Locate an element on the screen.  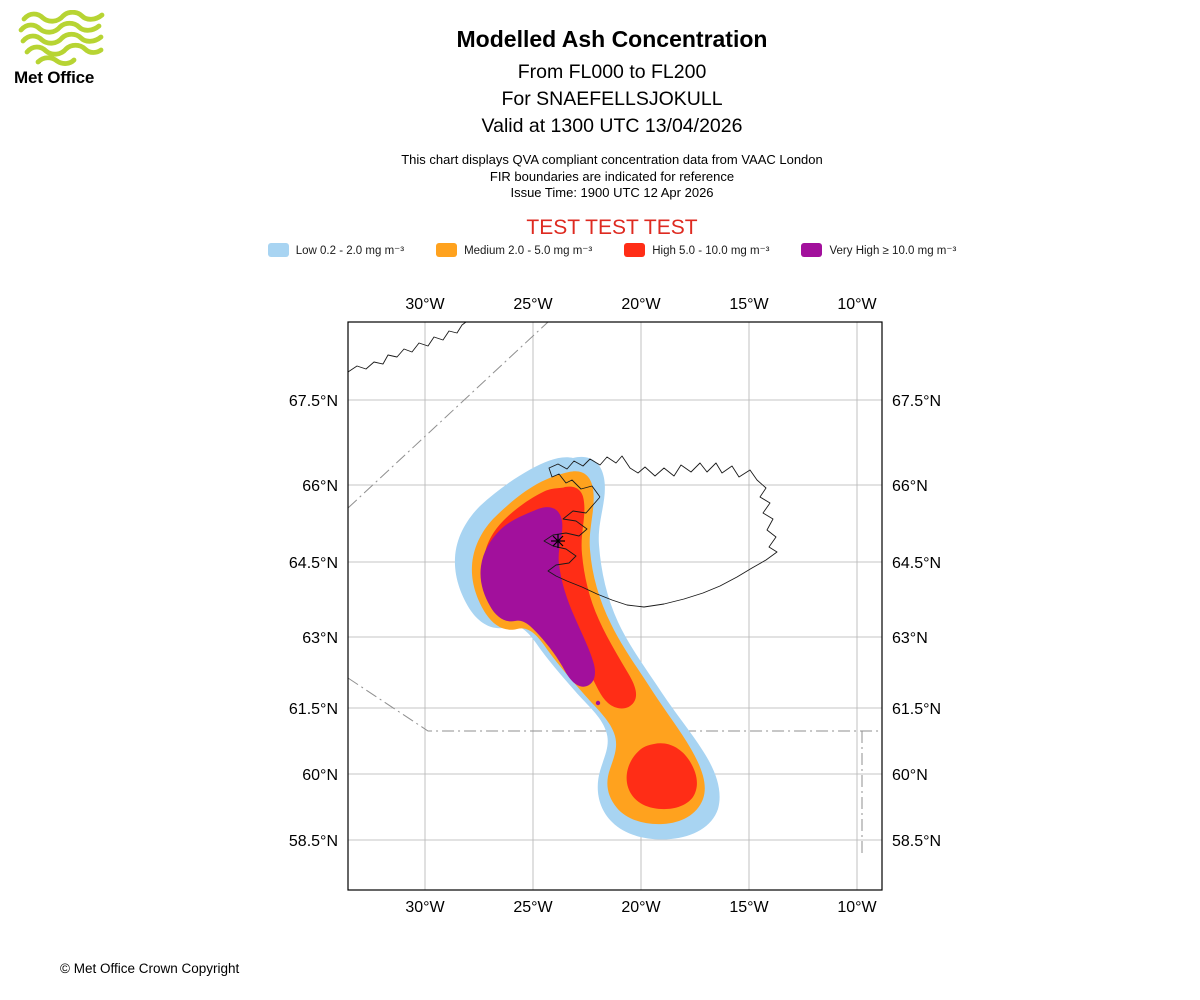
met-office-waves-icon is located at coordinates (61, 38).